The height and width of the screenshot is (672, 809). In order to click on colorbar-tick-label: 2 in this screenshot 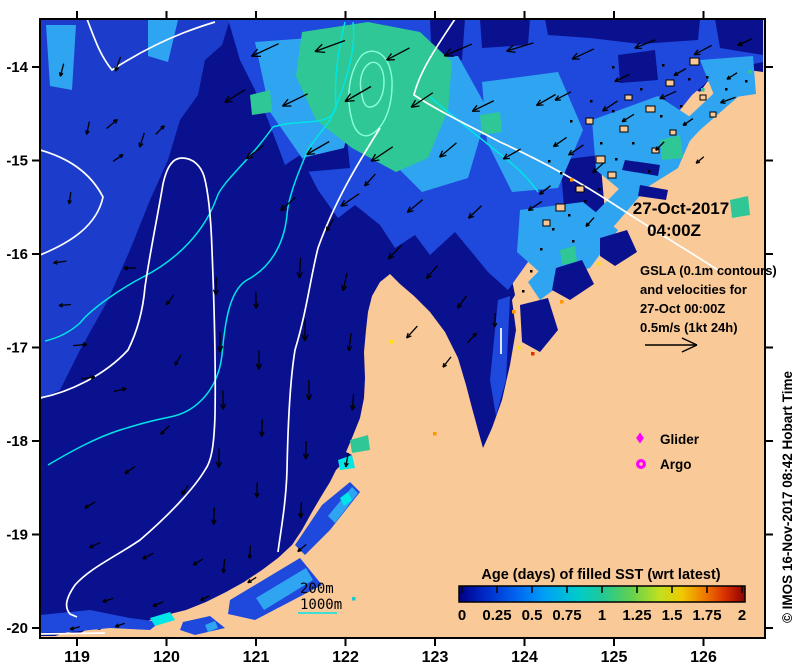, I will do `click(742, 615)`.